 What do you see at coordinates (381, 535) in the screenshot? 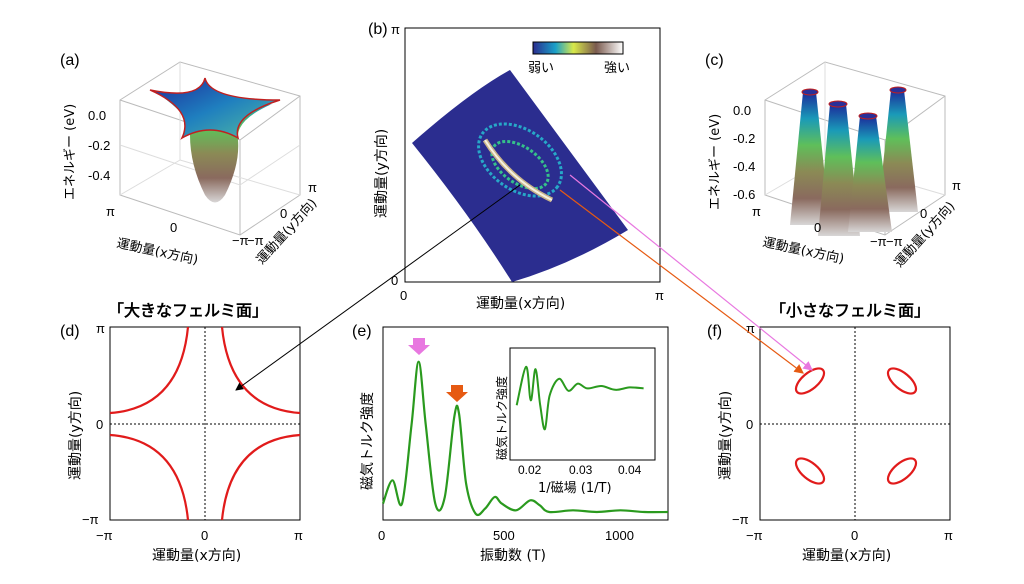
I see `panel-e-xtick: 0` at bounding box center [381, 535].